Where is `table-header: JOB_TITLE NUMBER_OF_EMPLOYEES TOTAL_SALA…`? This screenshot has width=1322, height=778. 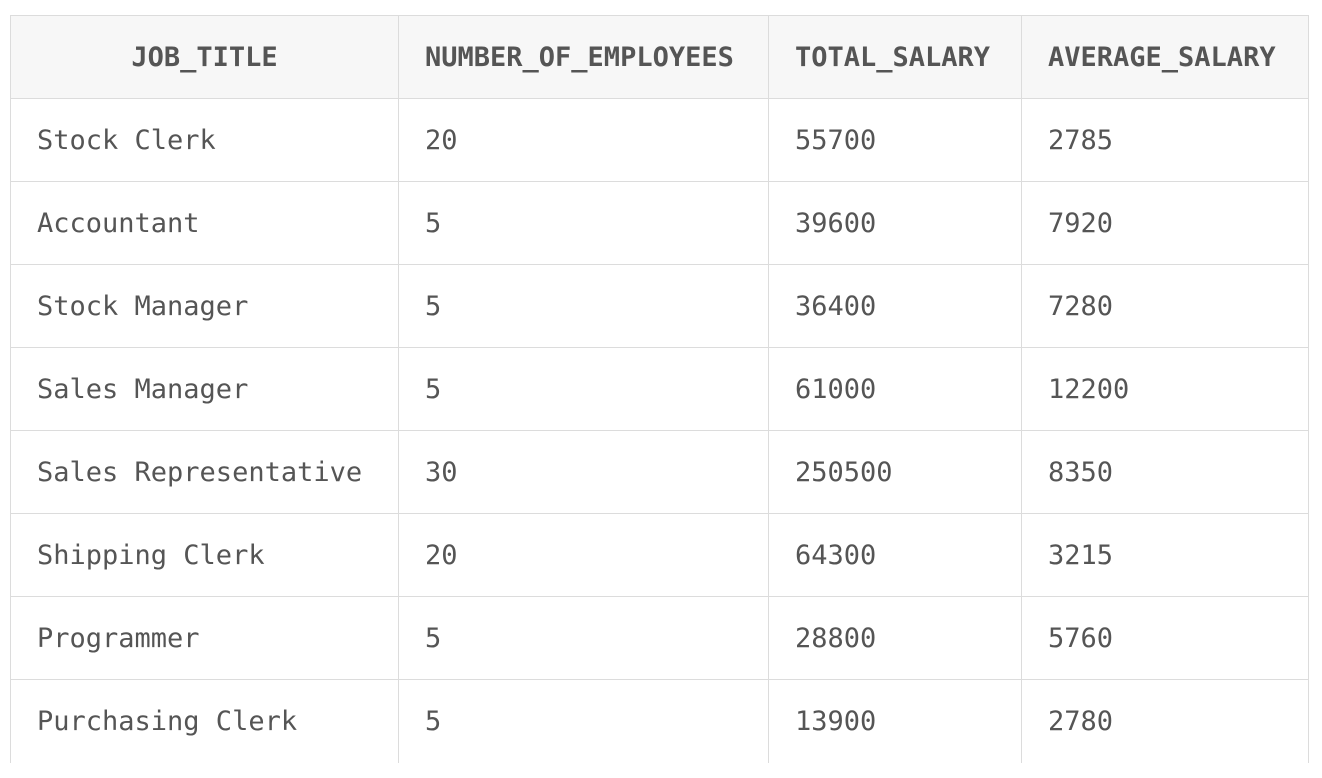 table-header: JOB_TITLE NUMBER_OF_EMPLOYEES TOTAL_SALA… is located at coordinates (659, 57).